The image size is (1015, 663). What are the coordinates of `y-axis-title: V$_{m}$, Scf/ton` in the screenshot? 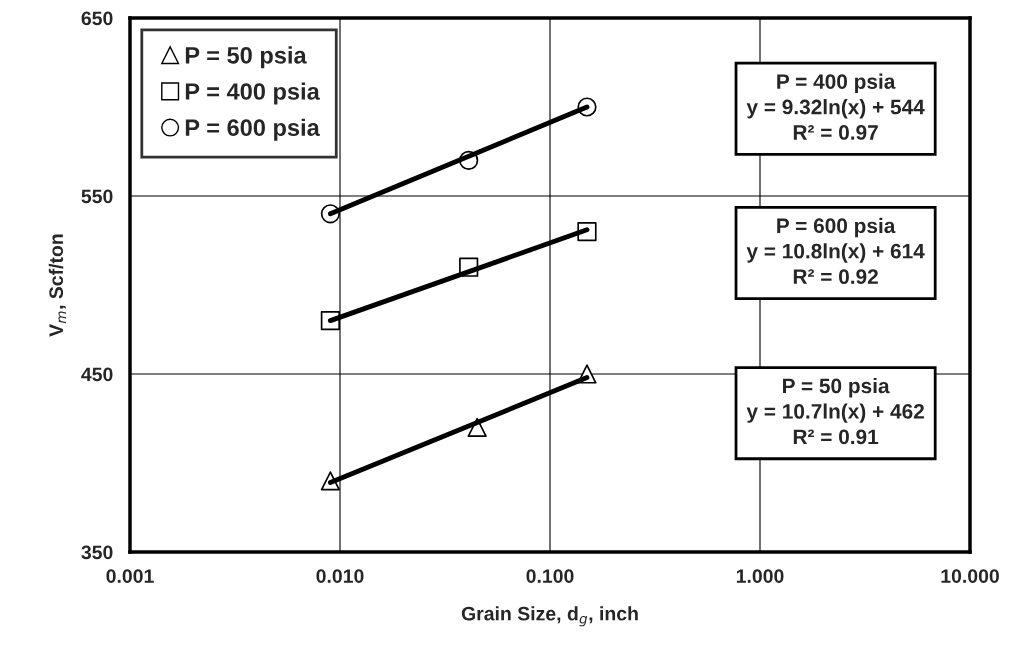 It's located at (57, 285).